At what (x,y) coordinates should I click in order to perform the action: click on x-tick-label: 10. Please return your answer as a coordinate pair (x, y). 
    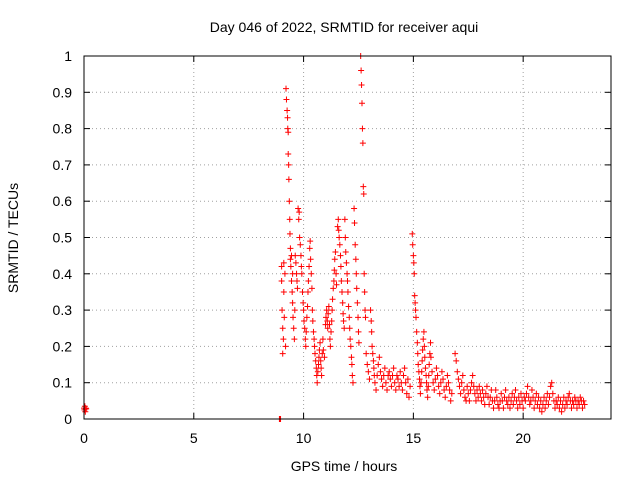
    Looking at the image, I should click on (304, 438).